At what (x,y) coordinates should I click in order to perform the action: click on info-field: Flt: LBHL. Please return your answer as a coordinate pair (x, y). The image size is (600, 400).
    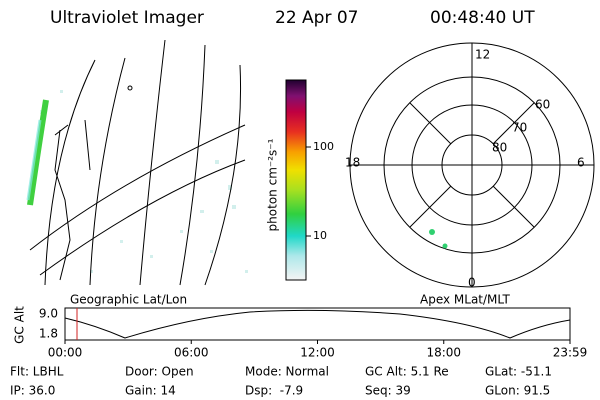
    Looking at the image, I should click on (37, 372).